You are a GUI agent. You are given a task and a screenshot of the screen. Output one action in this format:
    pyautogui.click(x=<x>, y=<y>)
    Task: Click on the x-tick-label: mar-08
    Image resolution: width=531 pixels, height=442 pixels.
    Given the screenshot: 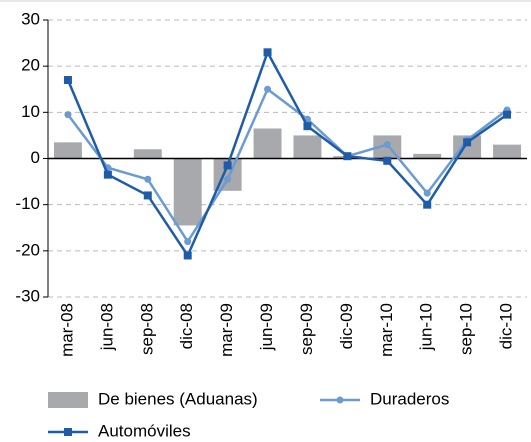 What is the action you would take?
    pyautogui.click(x=66, y=330)
    